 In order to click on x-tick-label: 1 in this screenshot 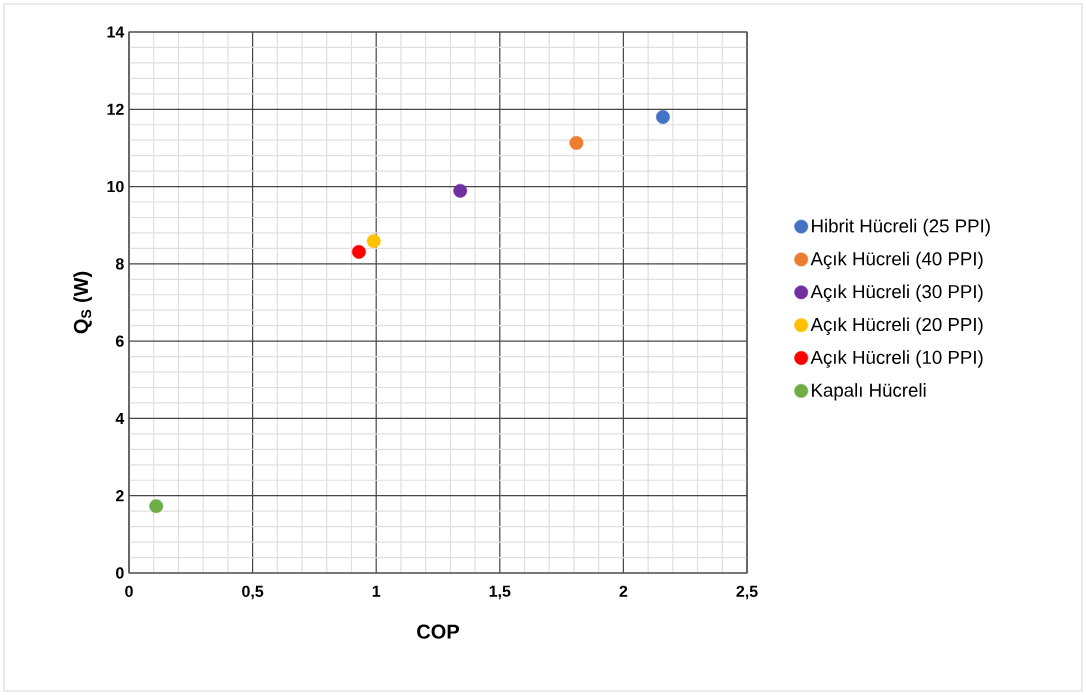, I will do `click(376, 591)`.